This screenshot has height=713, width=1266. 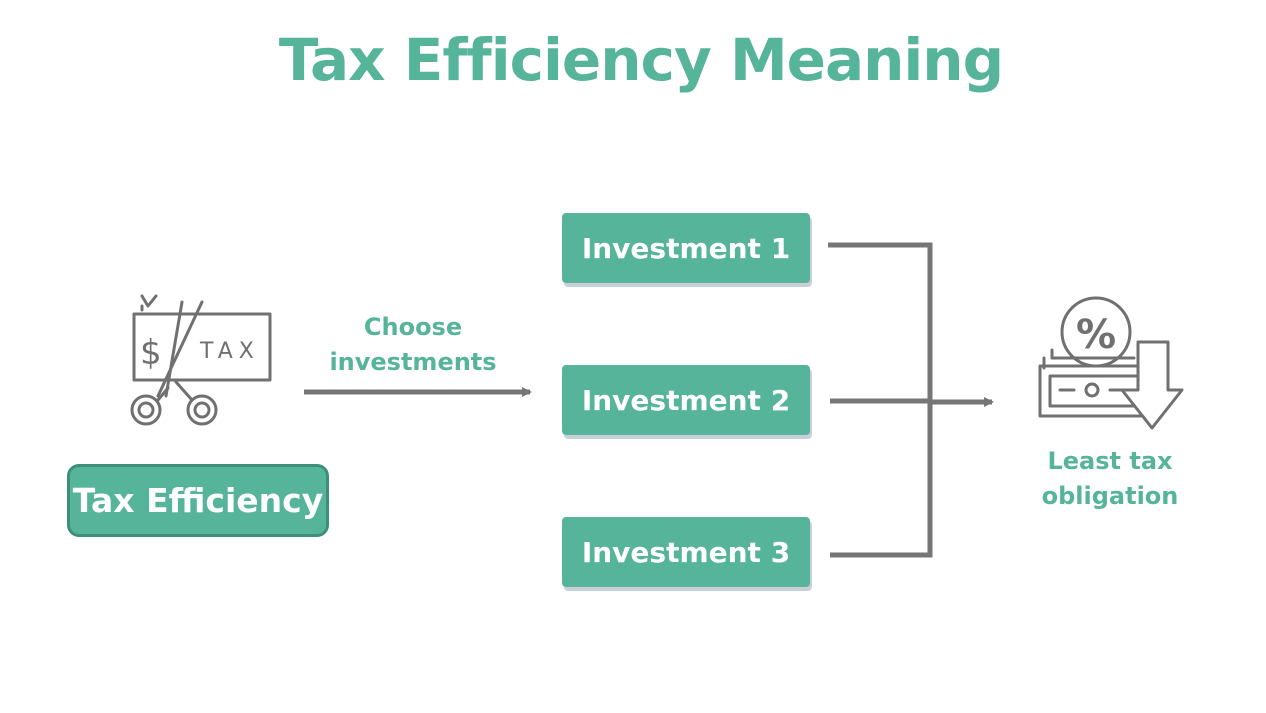 I want to click on tax-efficiency-node: Tax Efficiency, so click(x=198, y=500).